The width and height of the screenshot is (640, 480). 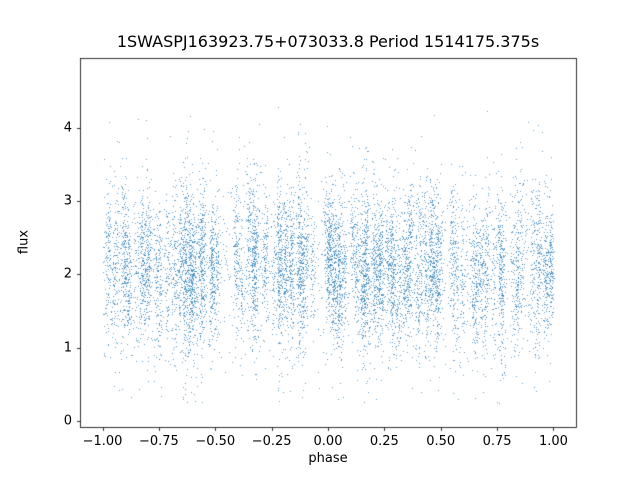 I want to click on y-tick-label: 2, so click(x=67, y=274).